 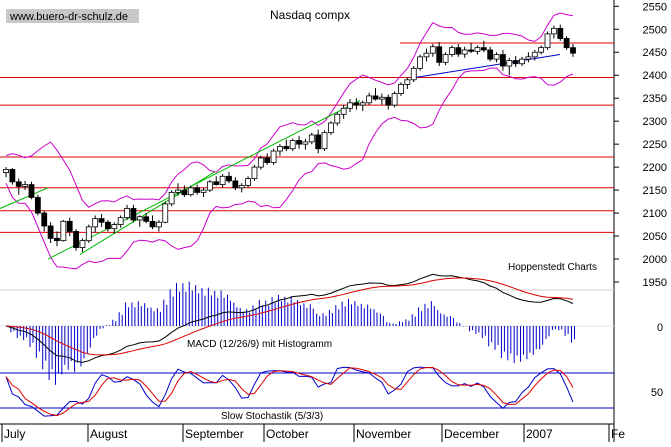 What do you see at coordinates (655, 191) in the screenshot?
I see `price-tick-label: 2150` at bounding box center [655, 191].